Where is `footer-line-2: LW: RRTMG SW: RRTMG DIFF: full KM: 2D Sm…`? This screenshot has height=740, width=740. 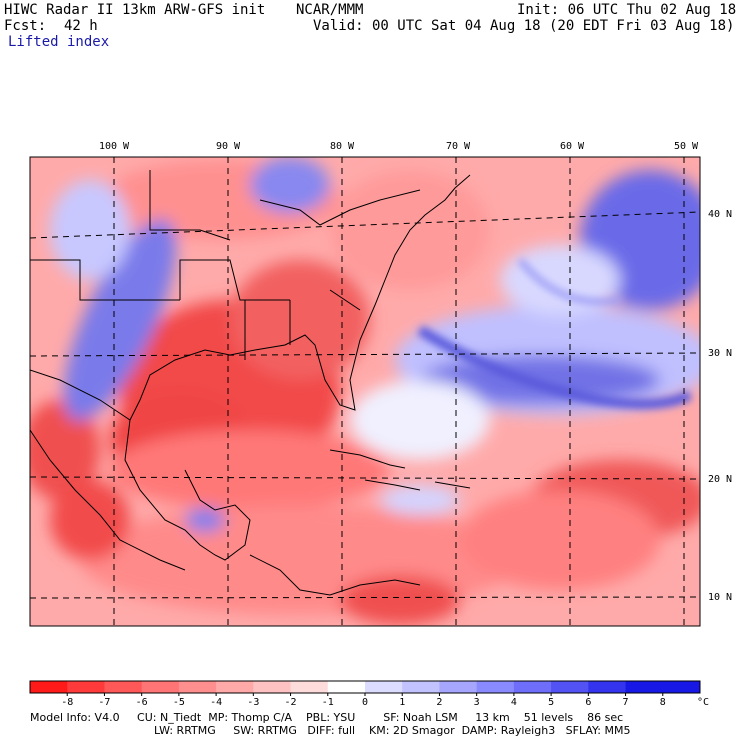 footer-line-2: LW: RRTMG SW: RRTMG DIFF: full KM: 2D Sm… is located at coordinates (392, 730).